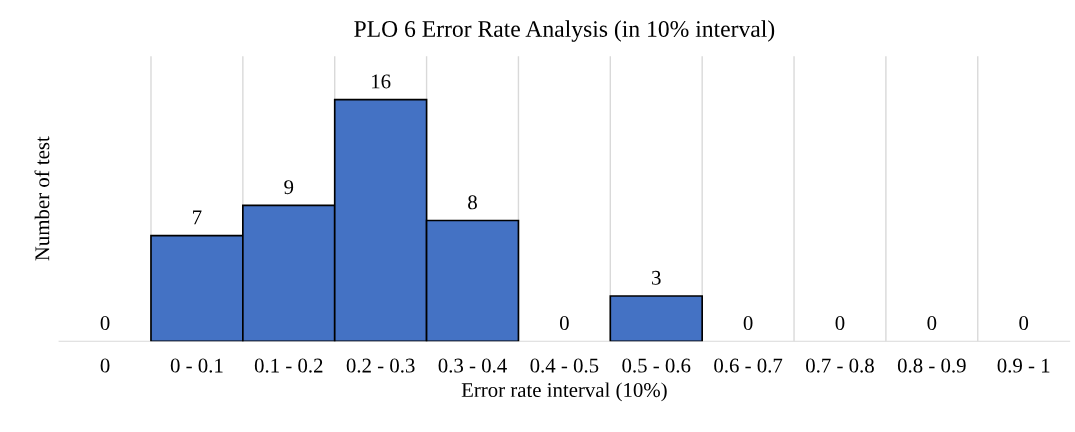 This screenshot has width=1075, height=432. Describe the element at coordinates (564, 31) in the screenshot. I see `chart-title: PLO 6 Error Rate Analysis (in 10% interval)` at that location.